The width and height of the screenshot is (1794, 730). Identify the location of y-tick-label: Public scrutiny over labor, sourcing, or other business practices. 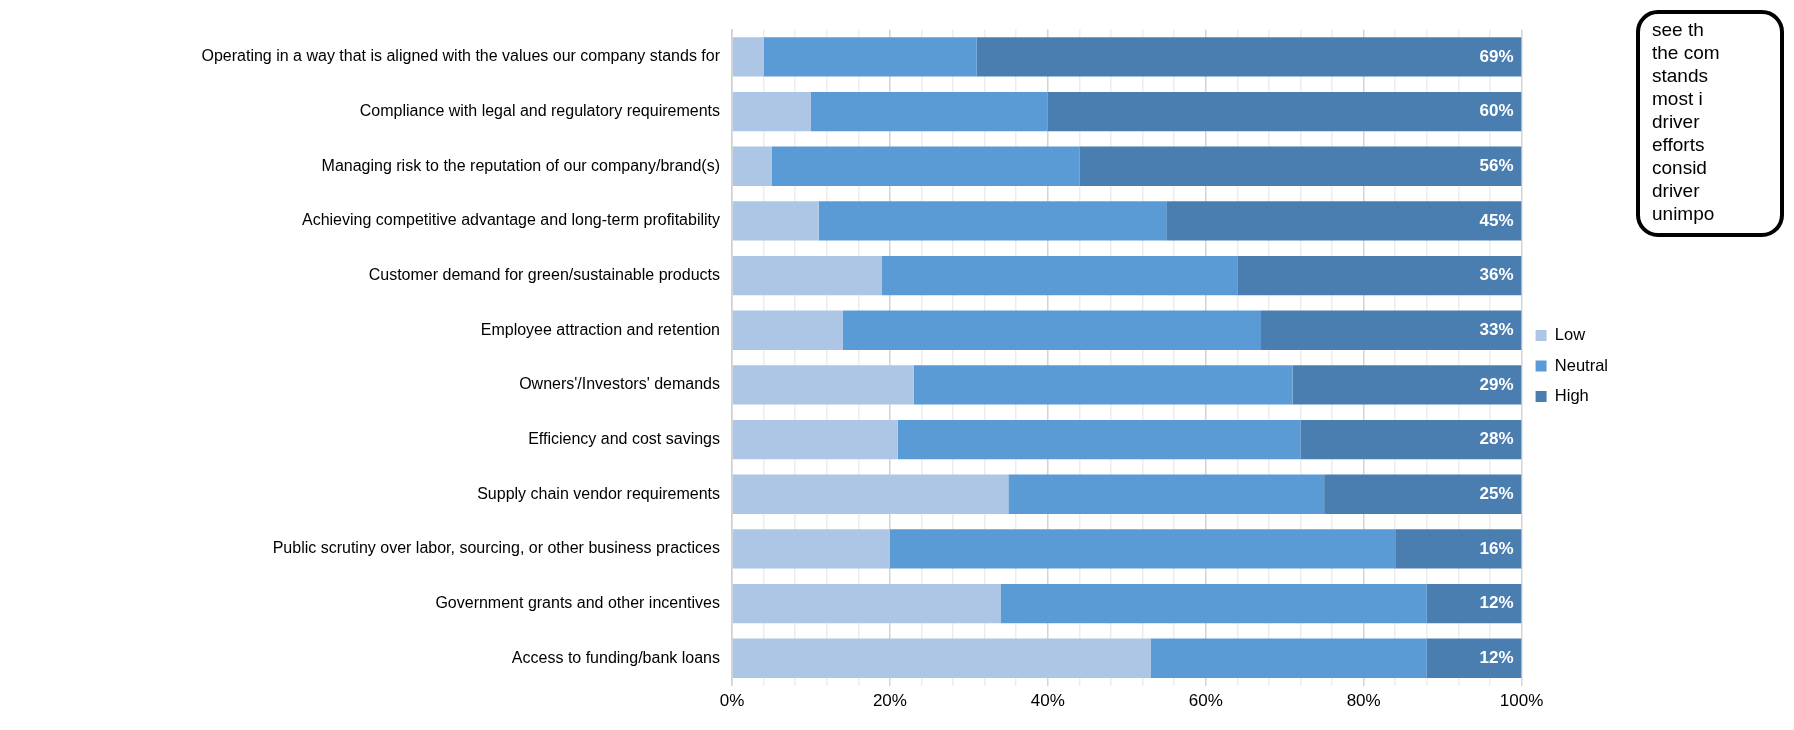
(496, 548).